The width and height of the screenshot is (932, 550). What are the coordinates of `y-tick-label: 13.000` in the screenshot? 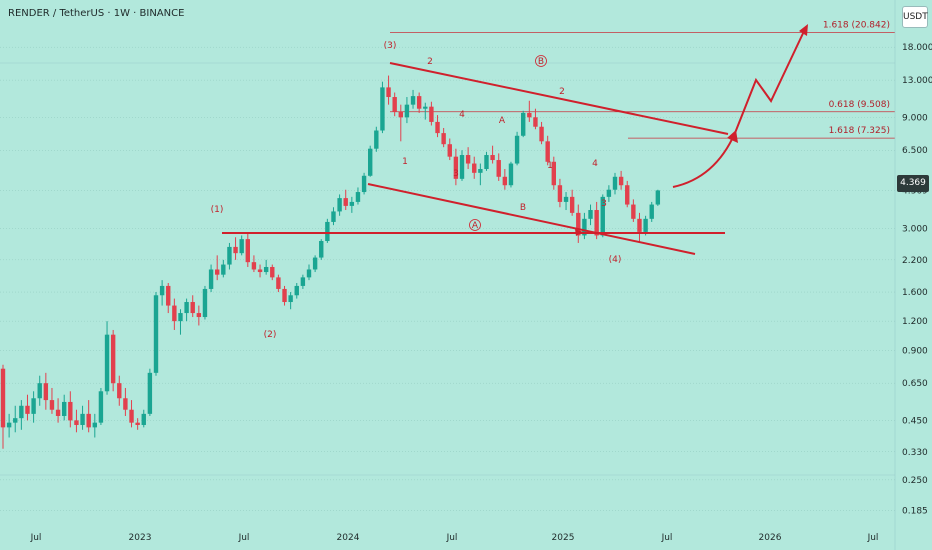 It's located at (917, 81).